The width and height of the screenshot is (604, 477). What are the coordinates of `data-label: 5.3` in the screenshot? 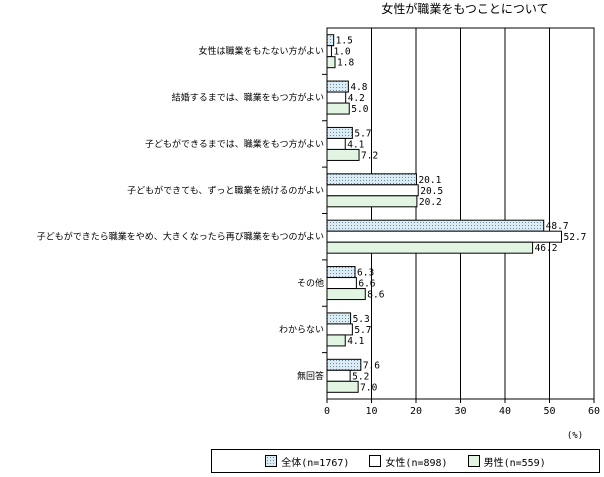 It's located at (361, 319).